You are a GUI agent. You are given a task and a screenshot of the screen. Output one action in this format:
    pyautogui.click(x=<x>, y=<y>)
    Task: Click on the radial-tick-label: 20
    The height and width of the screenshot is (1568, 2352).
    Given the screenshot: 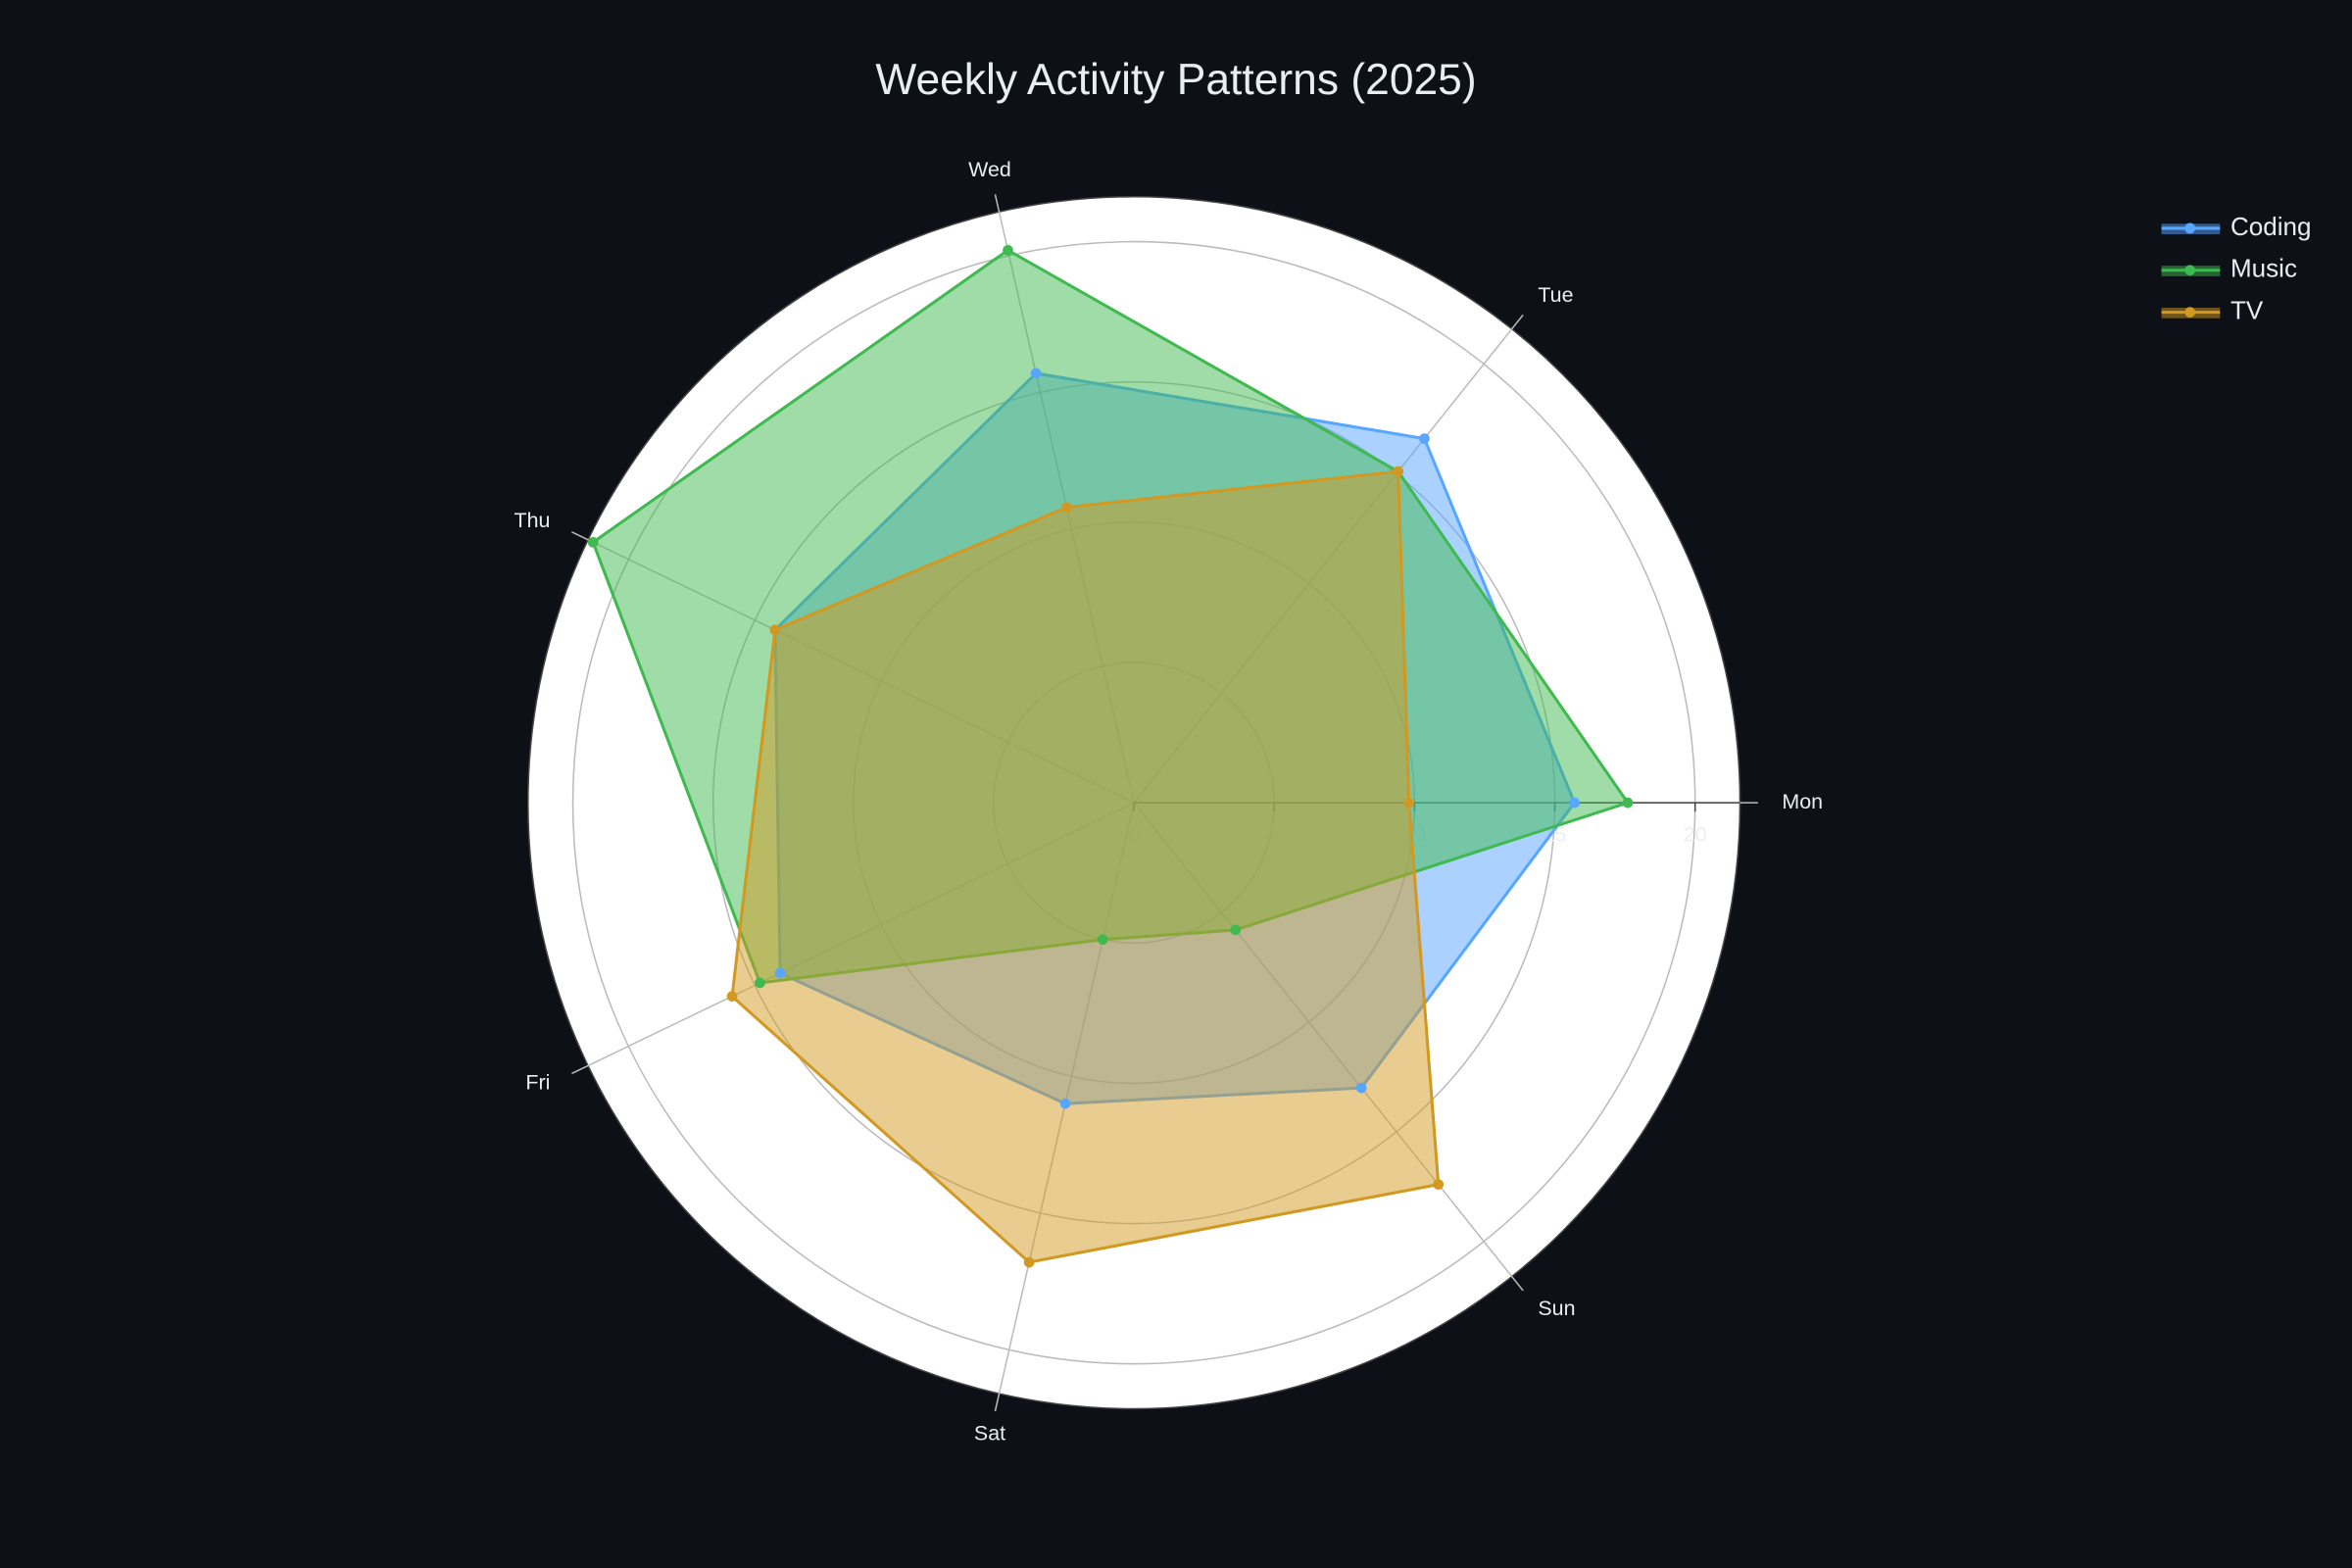 What is the action you would take?
    pyautogui.click(x=1695, y=834)
    